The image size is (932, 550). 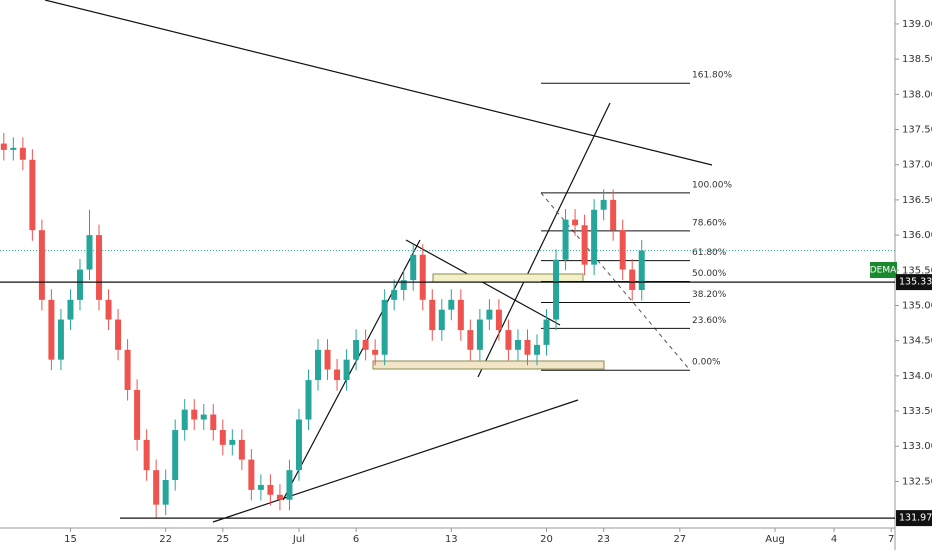 What do you see at coordinates (451, 539) in the screenshot?
I see `x-tick-label: 13` at bounding box center [451, 539].